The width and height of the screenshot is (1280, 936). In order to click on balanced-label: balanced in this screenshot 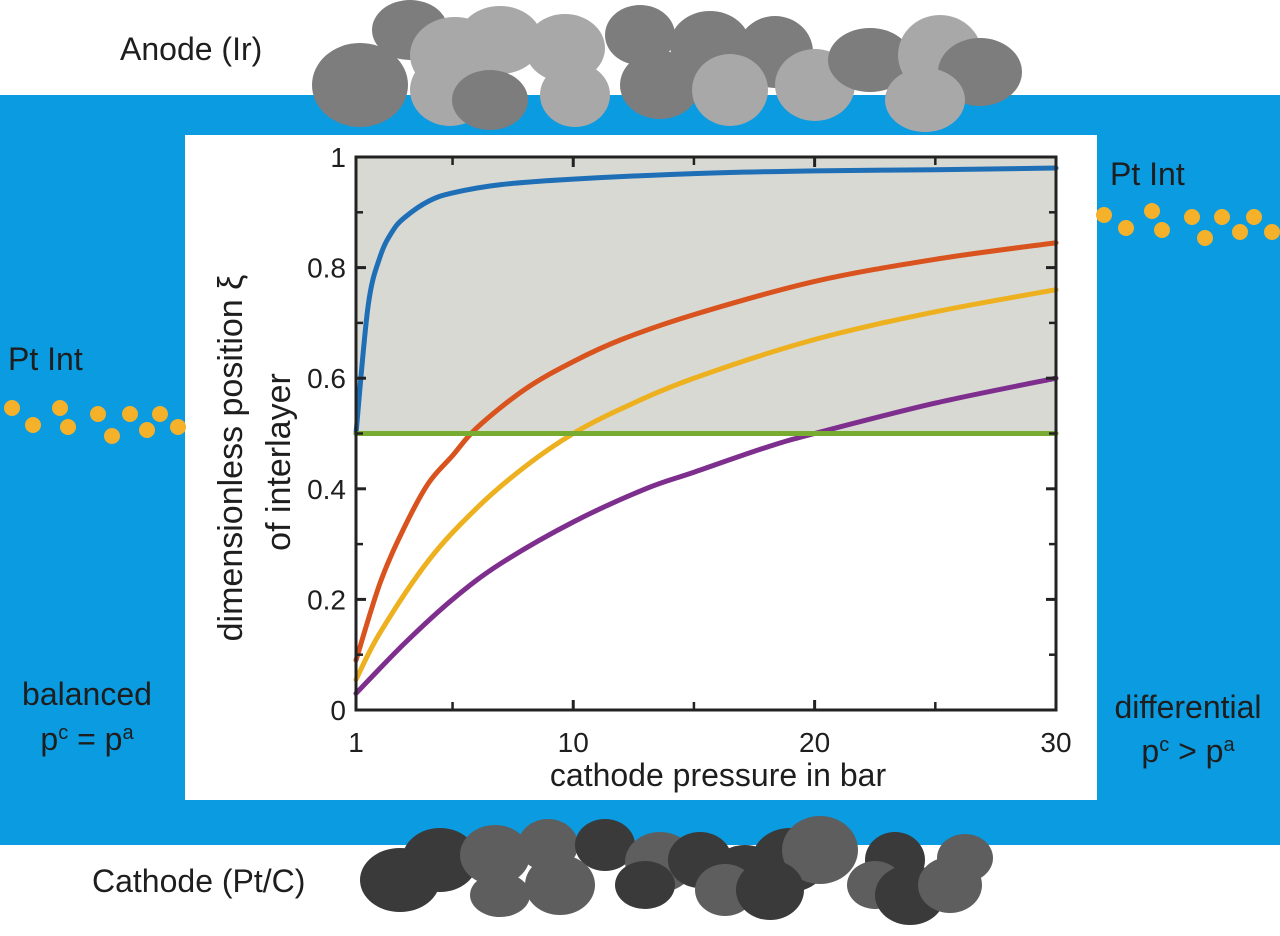, I will do `click(87, 694)`.